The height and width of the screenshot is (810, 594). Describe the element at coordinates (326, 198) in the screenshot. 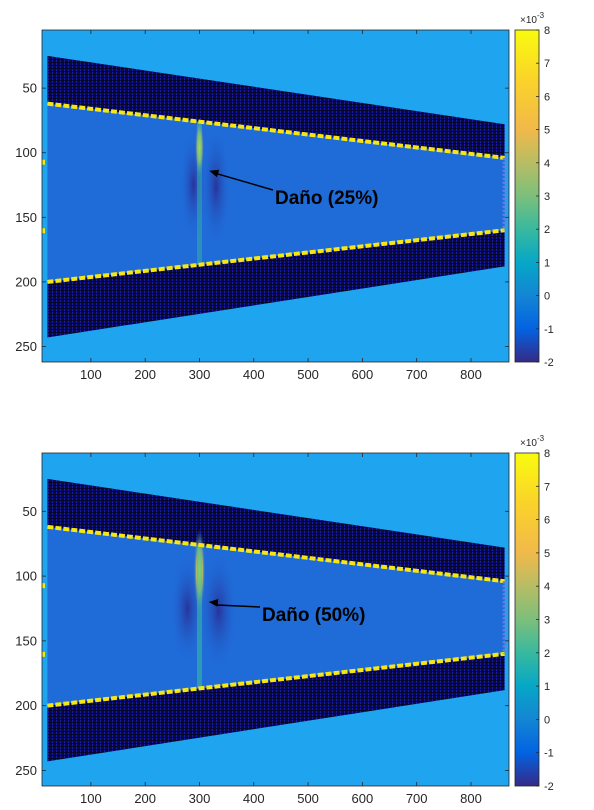

I see `annotation-label: Daño (25%)` at that location.